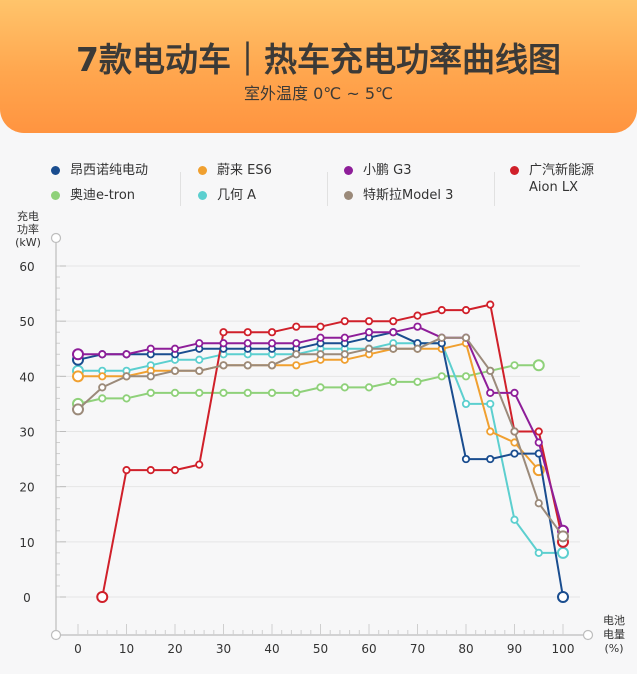 Image resolution: width=637 pixels, height=674 pixels. What do you see at coordinates (387, 170) in the screenshot?
I see `legend-label: 小鹏 G3` at bounding box center [387, 170].